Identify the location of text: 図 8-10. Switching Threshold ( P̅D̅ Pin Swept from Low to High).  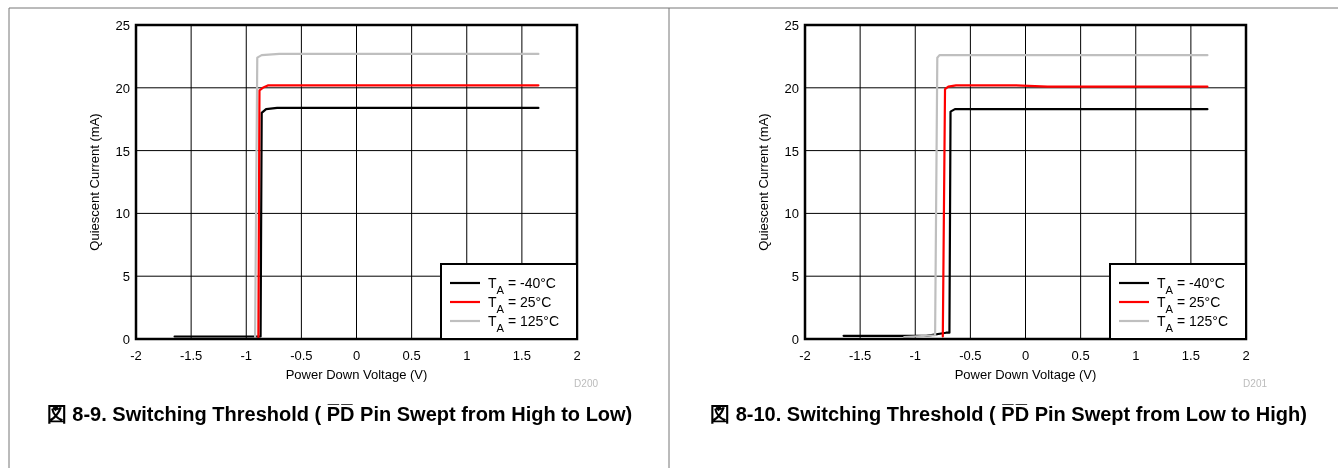
(1008, 414).